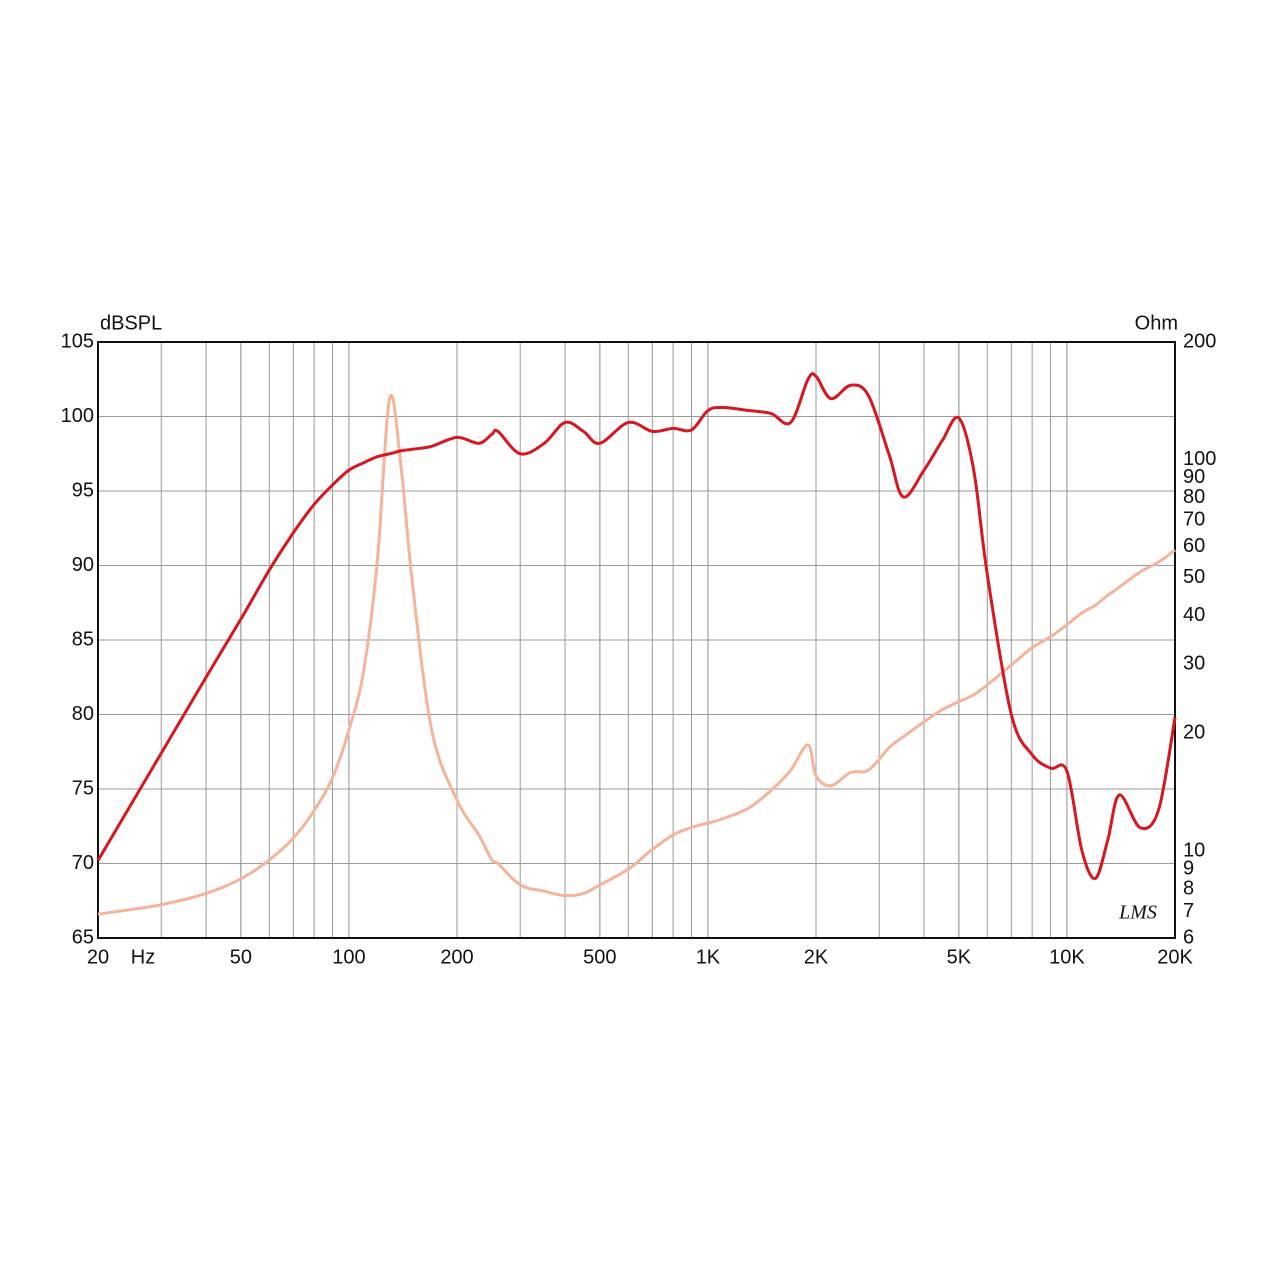  Describe the element at coordinates (1188, 937) in the screenshot. I see `y2-tick-label: 6` at that location.